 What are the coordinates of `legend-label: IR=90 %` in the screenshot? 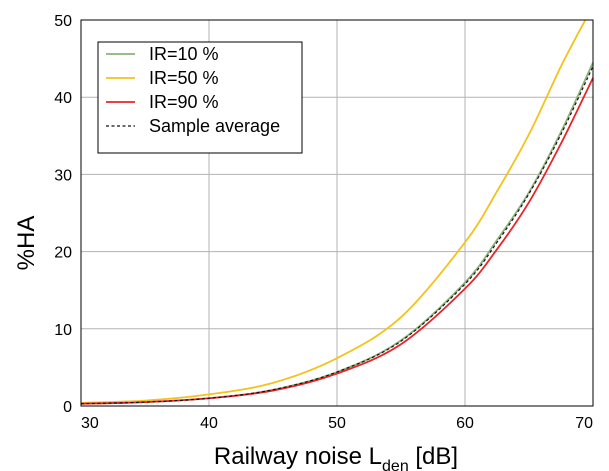 It's located at (184, 102).